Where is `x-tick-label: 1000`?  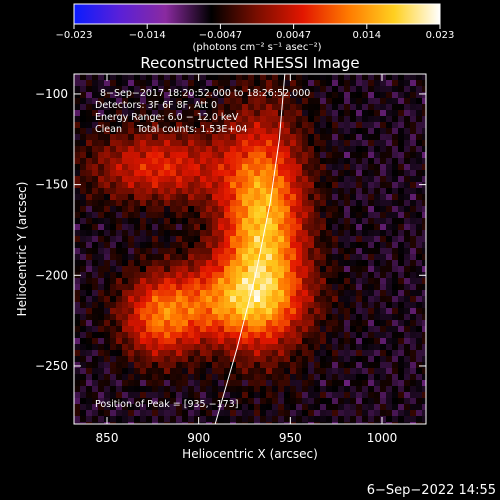 x-tick-label: 1000 is located at coordinates (382, 438).